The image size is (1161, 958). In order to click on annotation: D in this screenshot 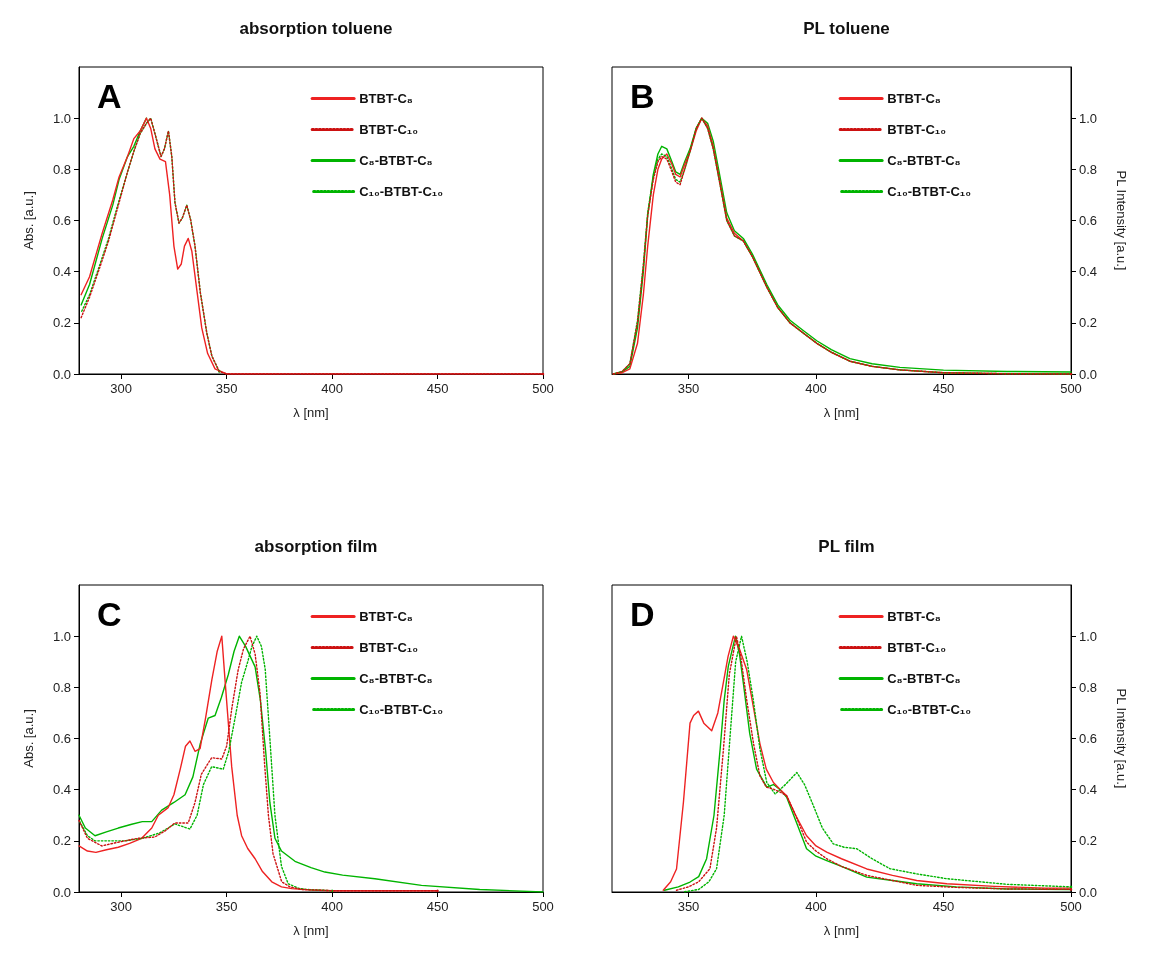, I will do `click(642, 614)`.